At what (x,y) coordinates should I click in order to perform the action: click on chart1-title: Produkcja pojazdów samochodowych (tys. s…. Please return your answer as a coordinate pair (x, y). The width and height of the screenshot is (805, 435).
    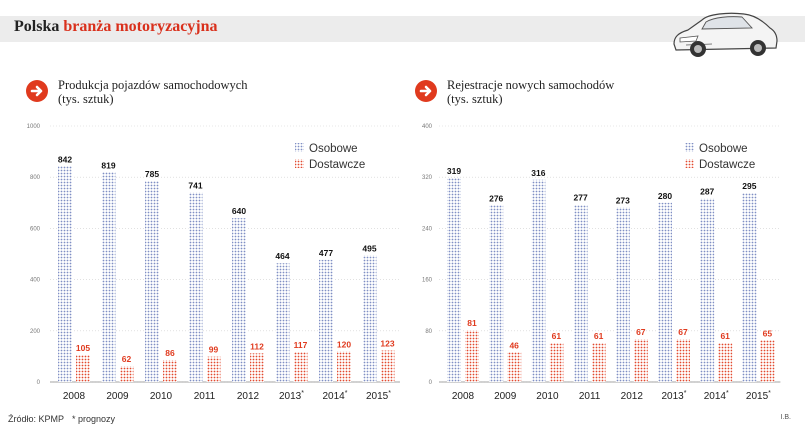
    Looking at the image, I should click on (153, 92).